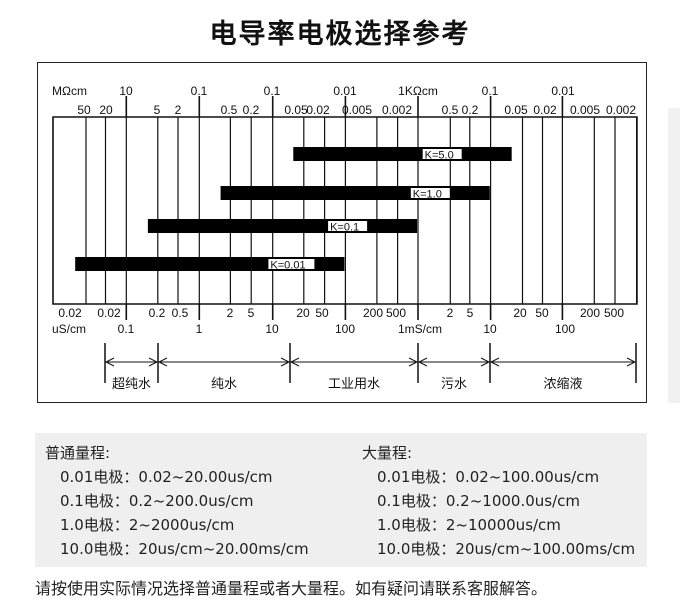 This screenshot has height=612, width=680. Describe the element at coordinates (69, 91) in the screenshot. I see `top-axis-label: MΩcm` at that location.